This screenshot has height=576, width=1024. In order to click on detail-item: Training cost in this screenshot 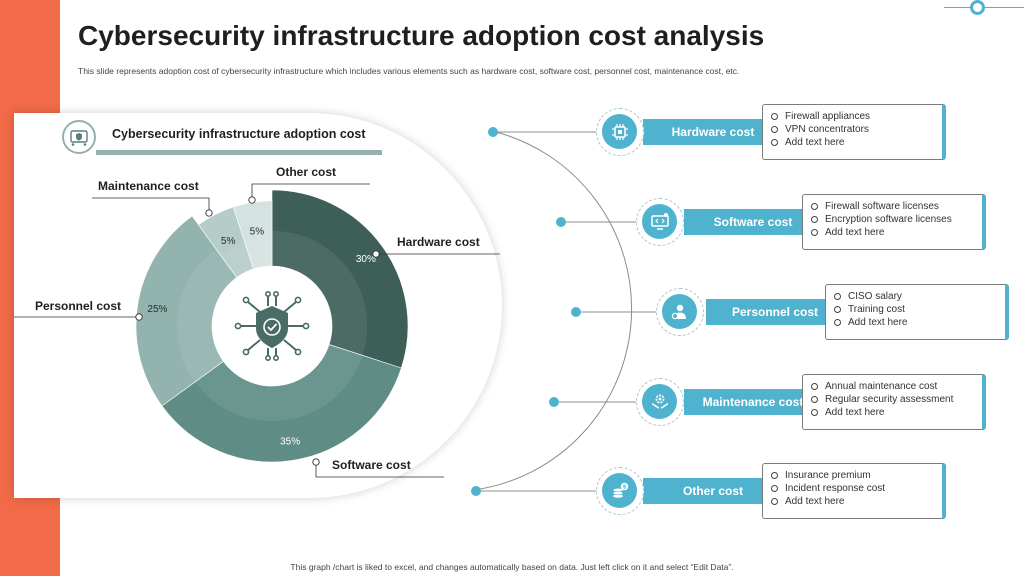, I will do `click(919, 309)`.